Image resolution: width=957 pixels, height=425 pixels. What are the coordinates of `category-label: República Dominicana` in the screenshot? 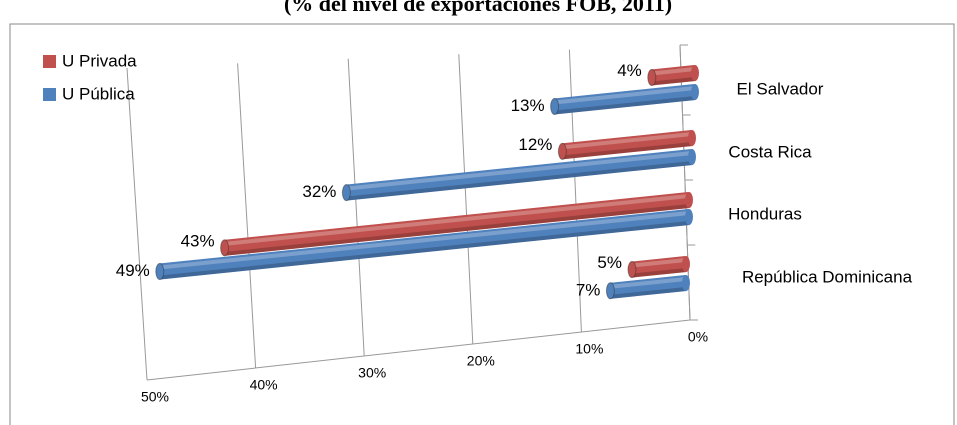 It's located at (827, 276).